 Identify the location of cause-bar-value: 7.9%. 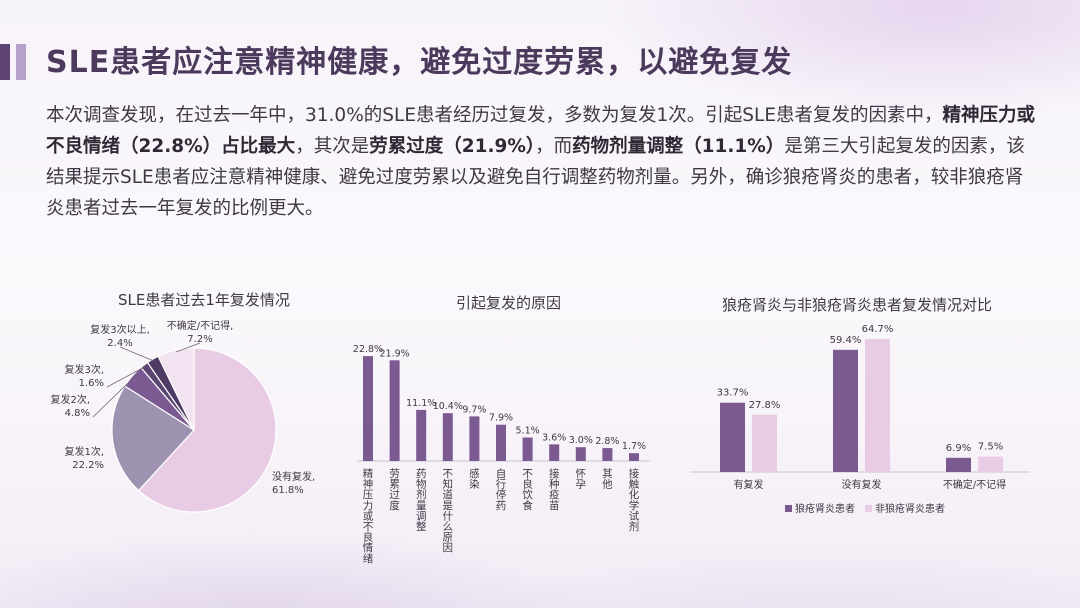
(501, 418).